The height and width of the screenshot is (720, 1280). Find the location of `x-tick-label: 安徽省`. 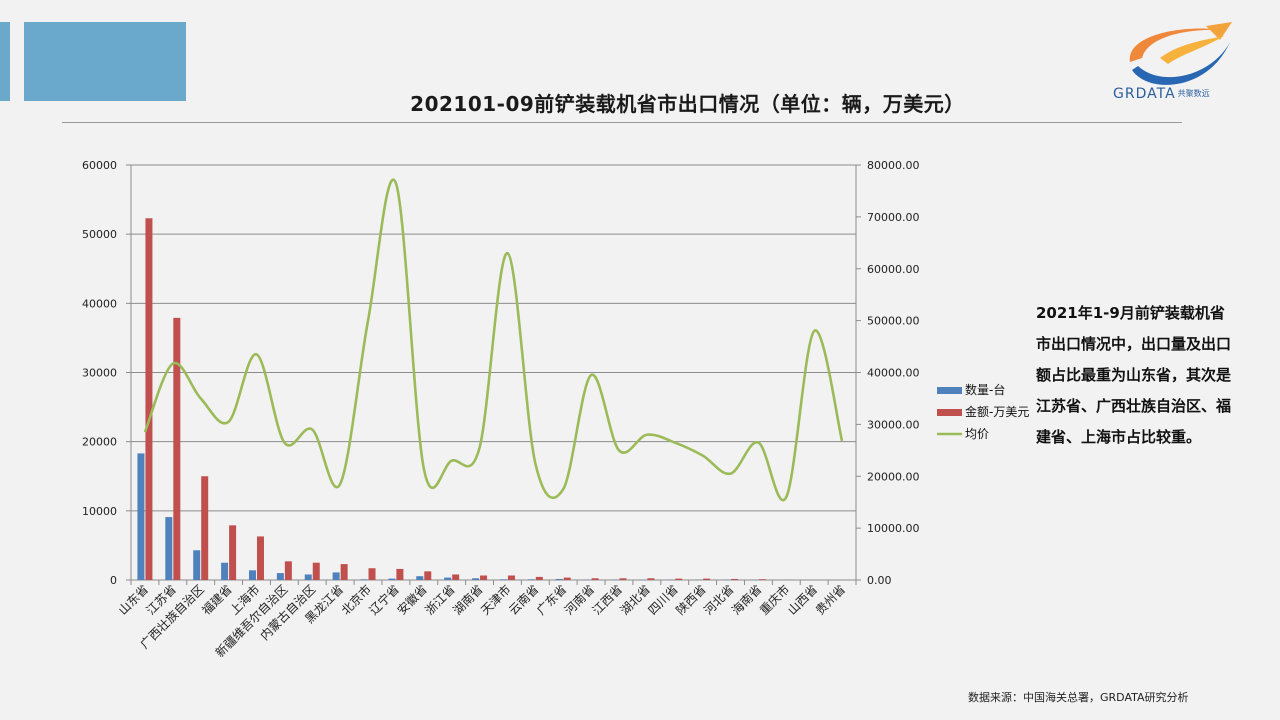

x-tick-label: 安徽省 is located at coordinates (412, 600).